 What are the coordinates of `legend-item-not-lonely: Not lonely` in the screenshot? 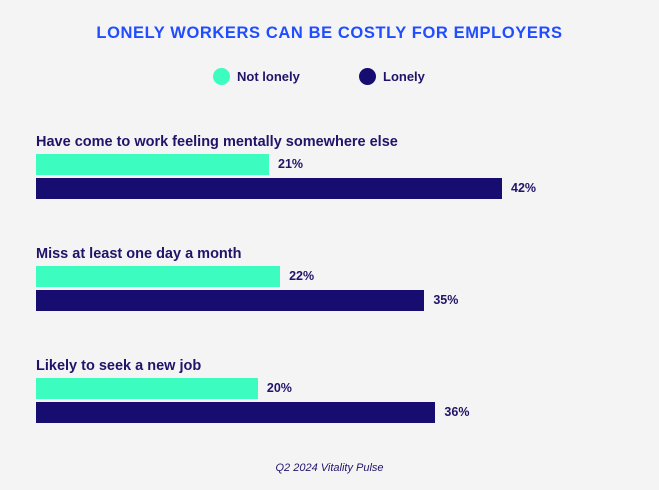 It's located at (256, 76).